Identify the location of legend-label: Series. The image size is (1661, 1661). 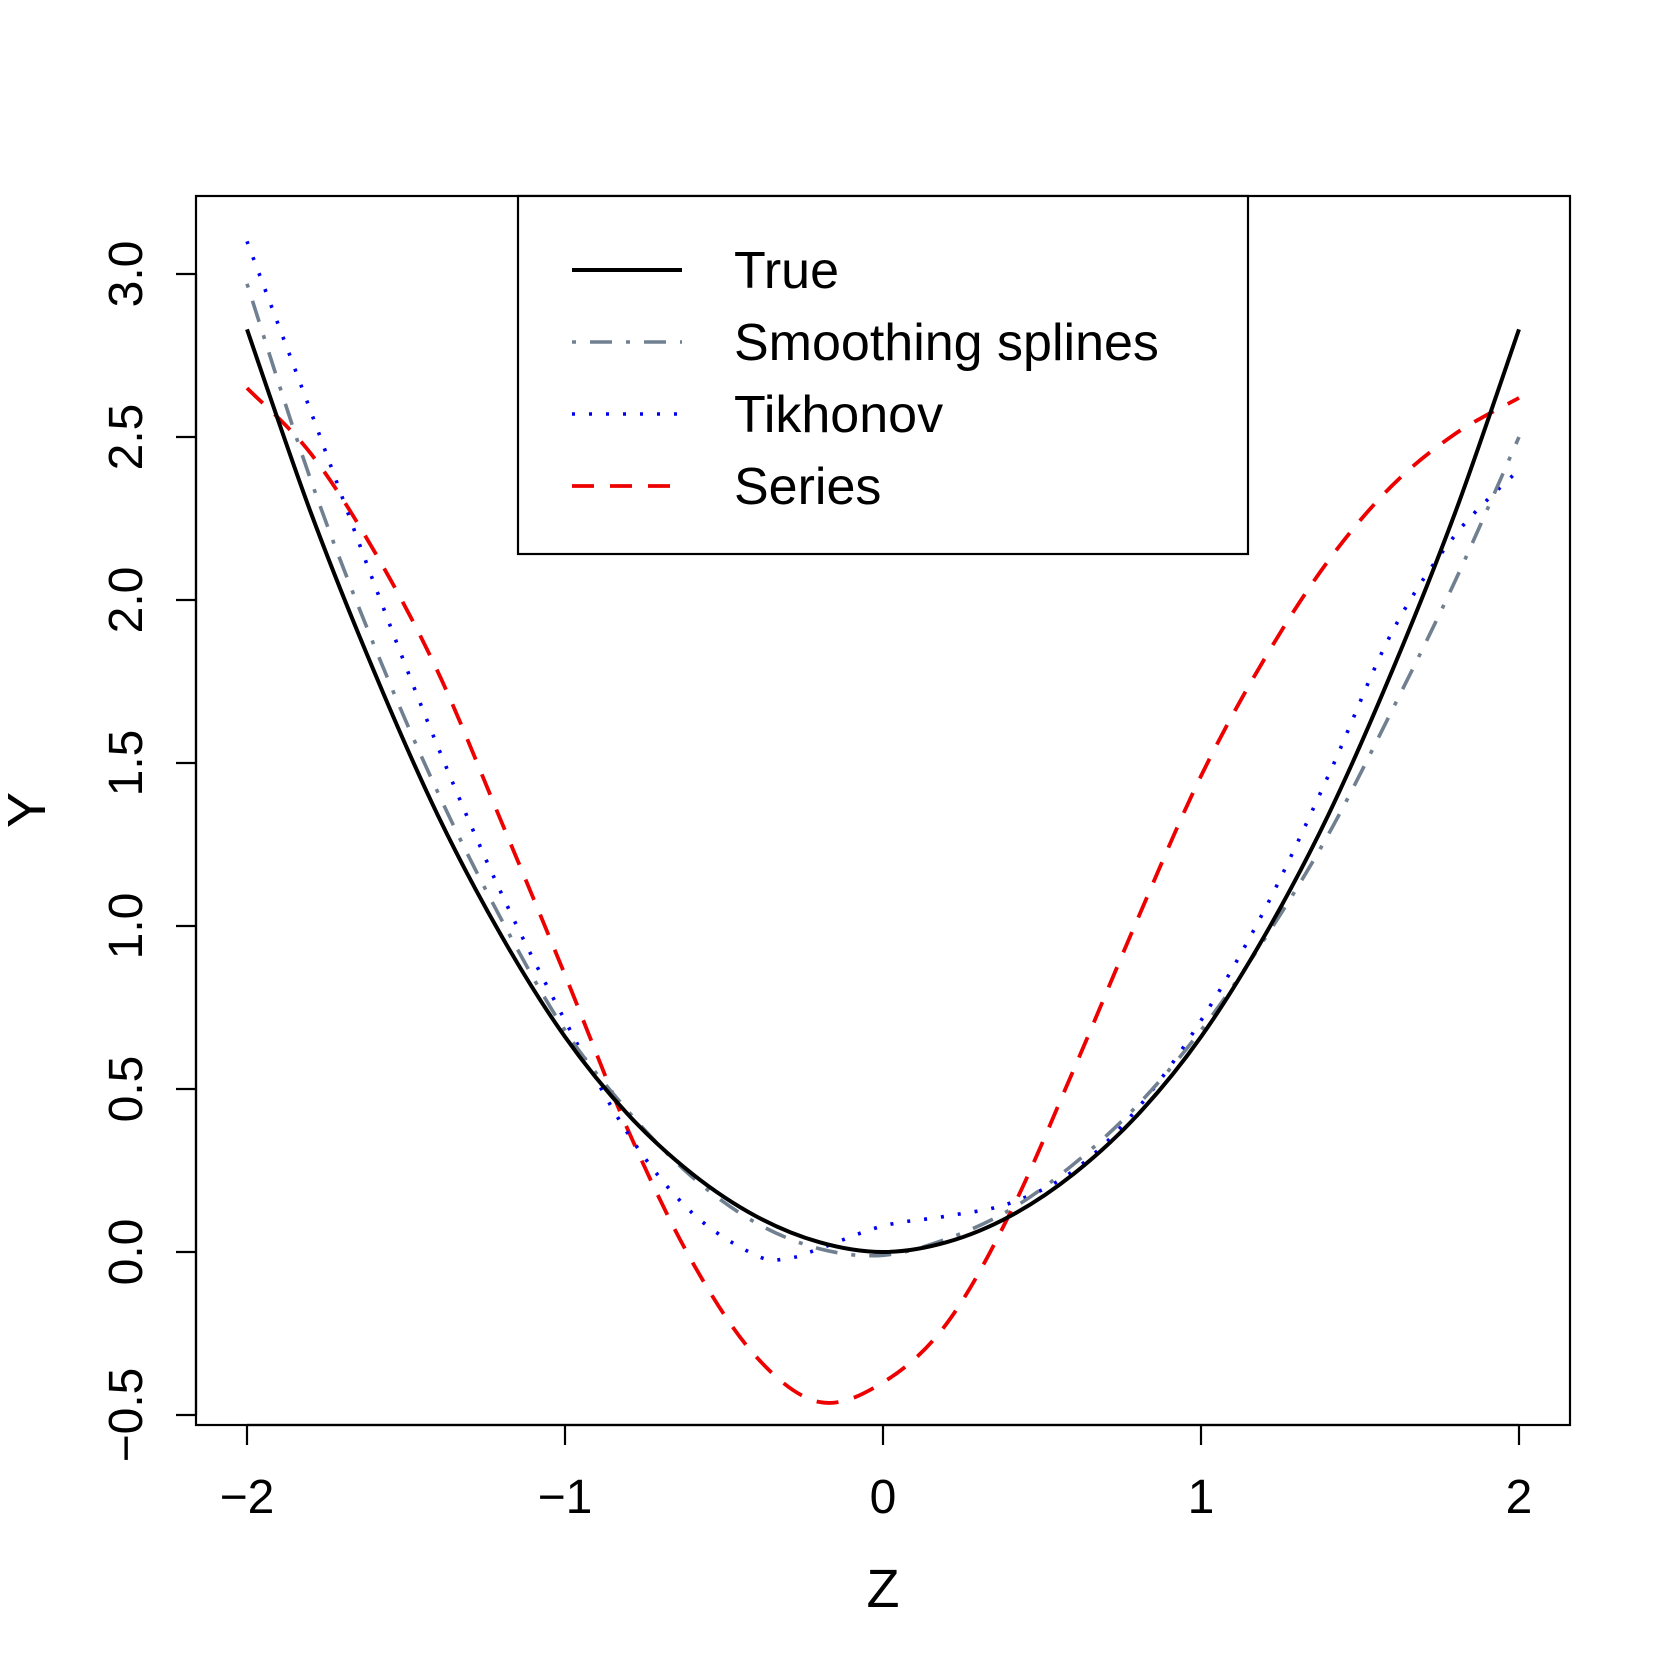
(807, 487).